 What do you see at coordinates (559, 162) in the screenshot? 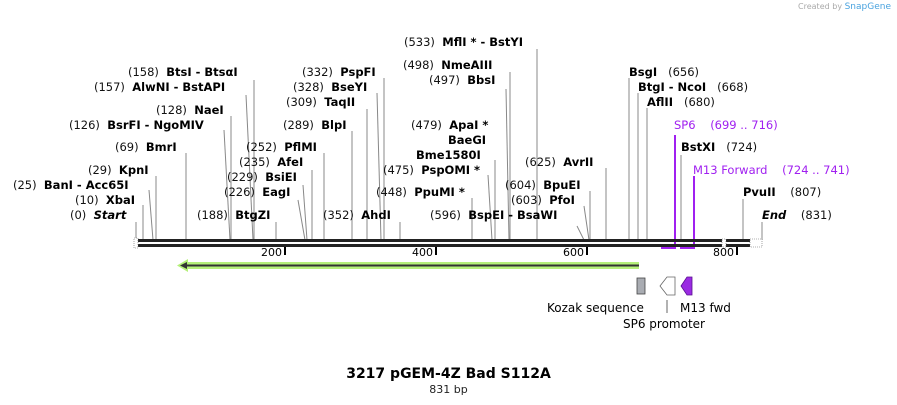
I see `site-avrii: (625) AvrII` at bounding box center [559, 162].